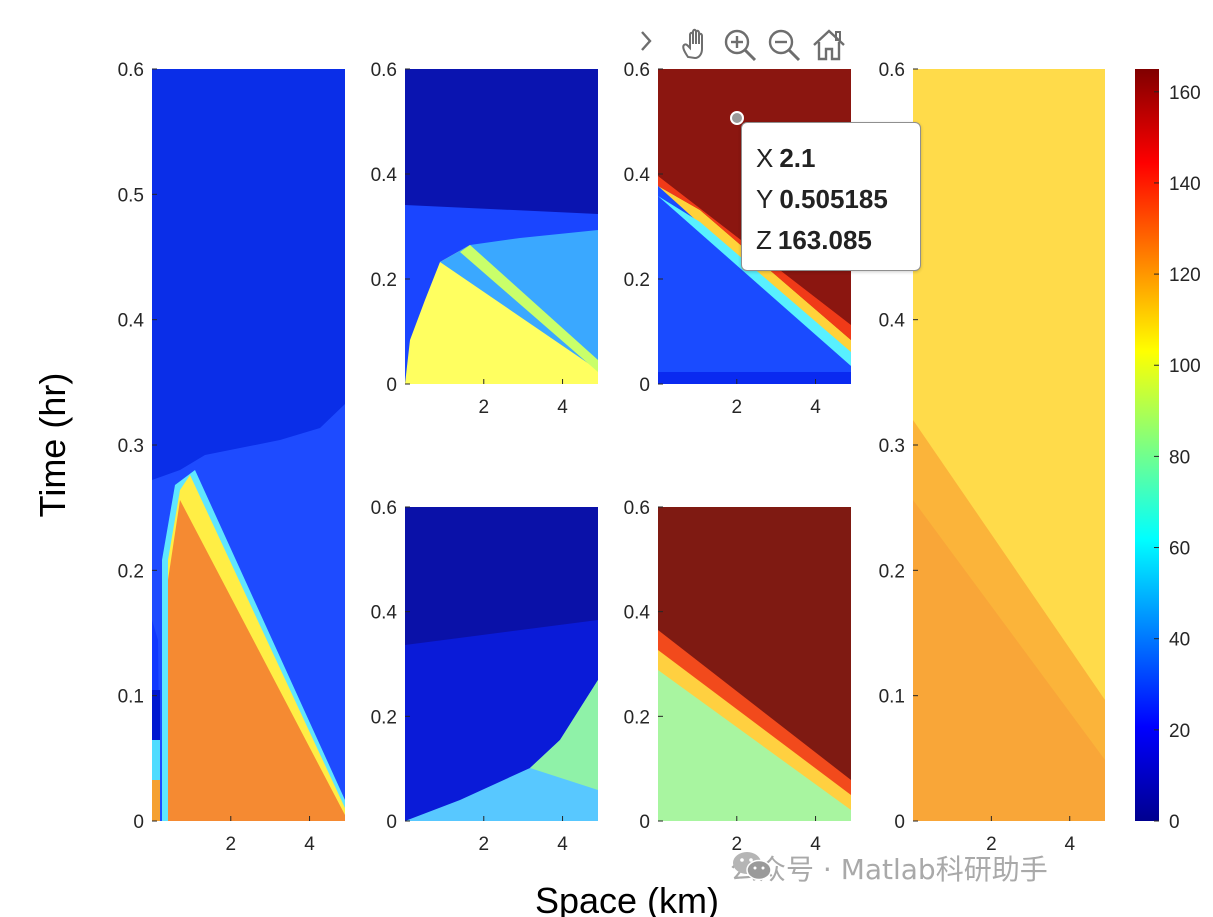 The height and width of the screenshot is (917, 1213). Describe the element at coordinates (52, 445) in the screenshot. I see `y-axis-label: Time (hr)` at that location.